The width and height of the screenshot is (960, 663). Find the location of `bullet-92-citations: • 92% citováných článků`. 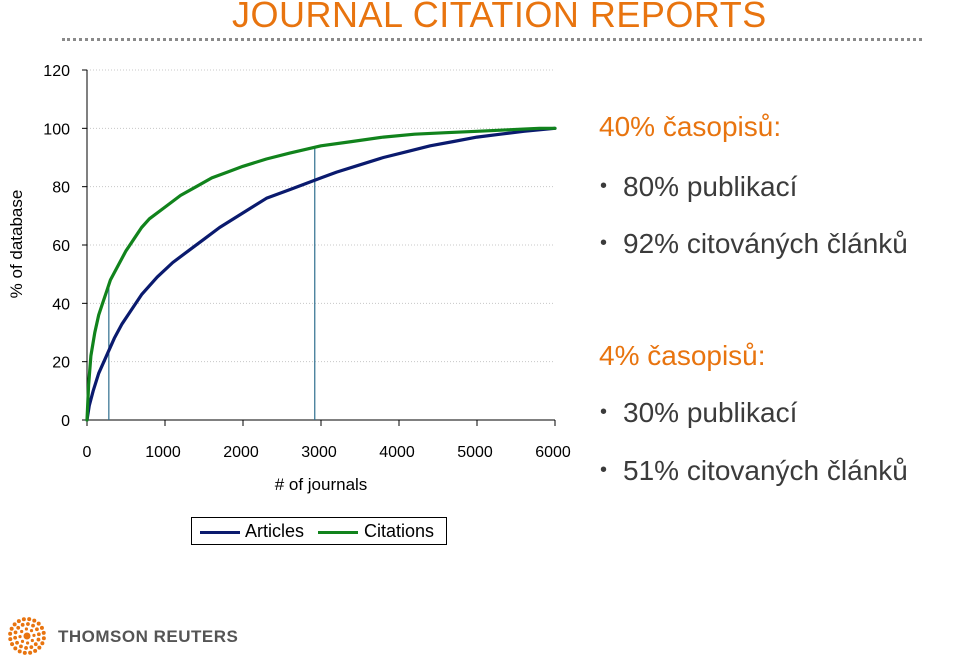

bullet-92-citations: • 92% citováných článků is located at coordinates (754, 244).